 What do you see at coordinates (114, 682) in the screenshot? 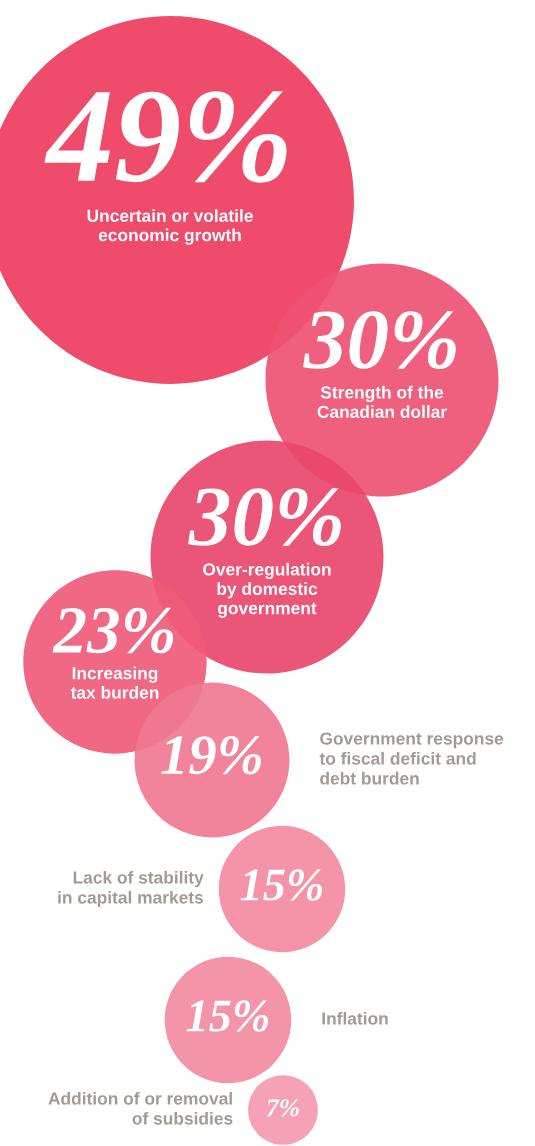
I see `category-label: Increasing tax burden` at bounding box center [114, 682].